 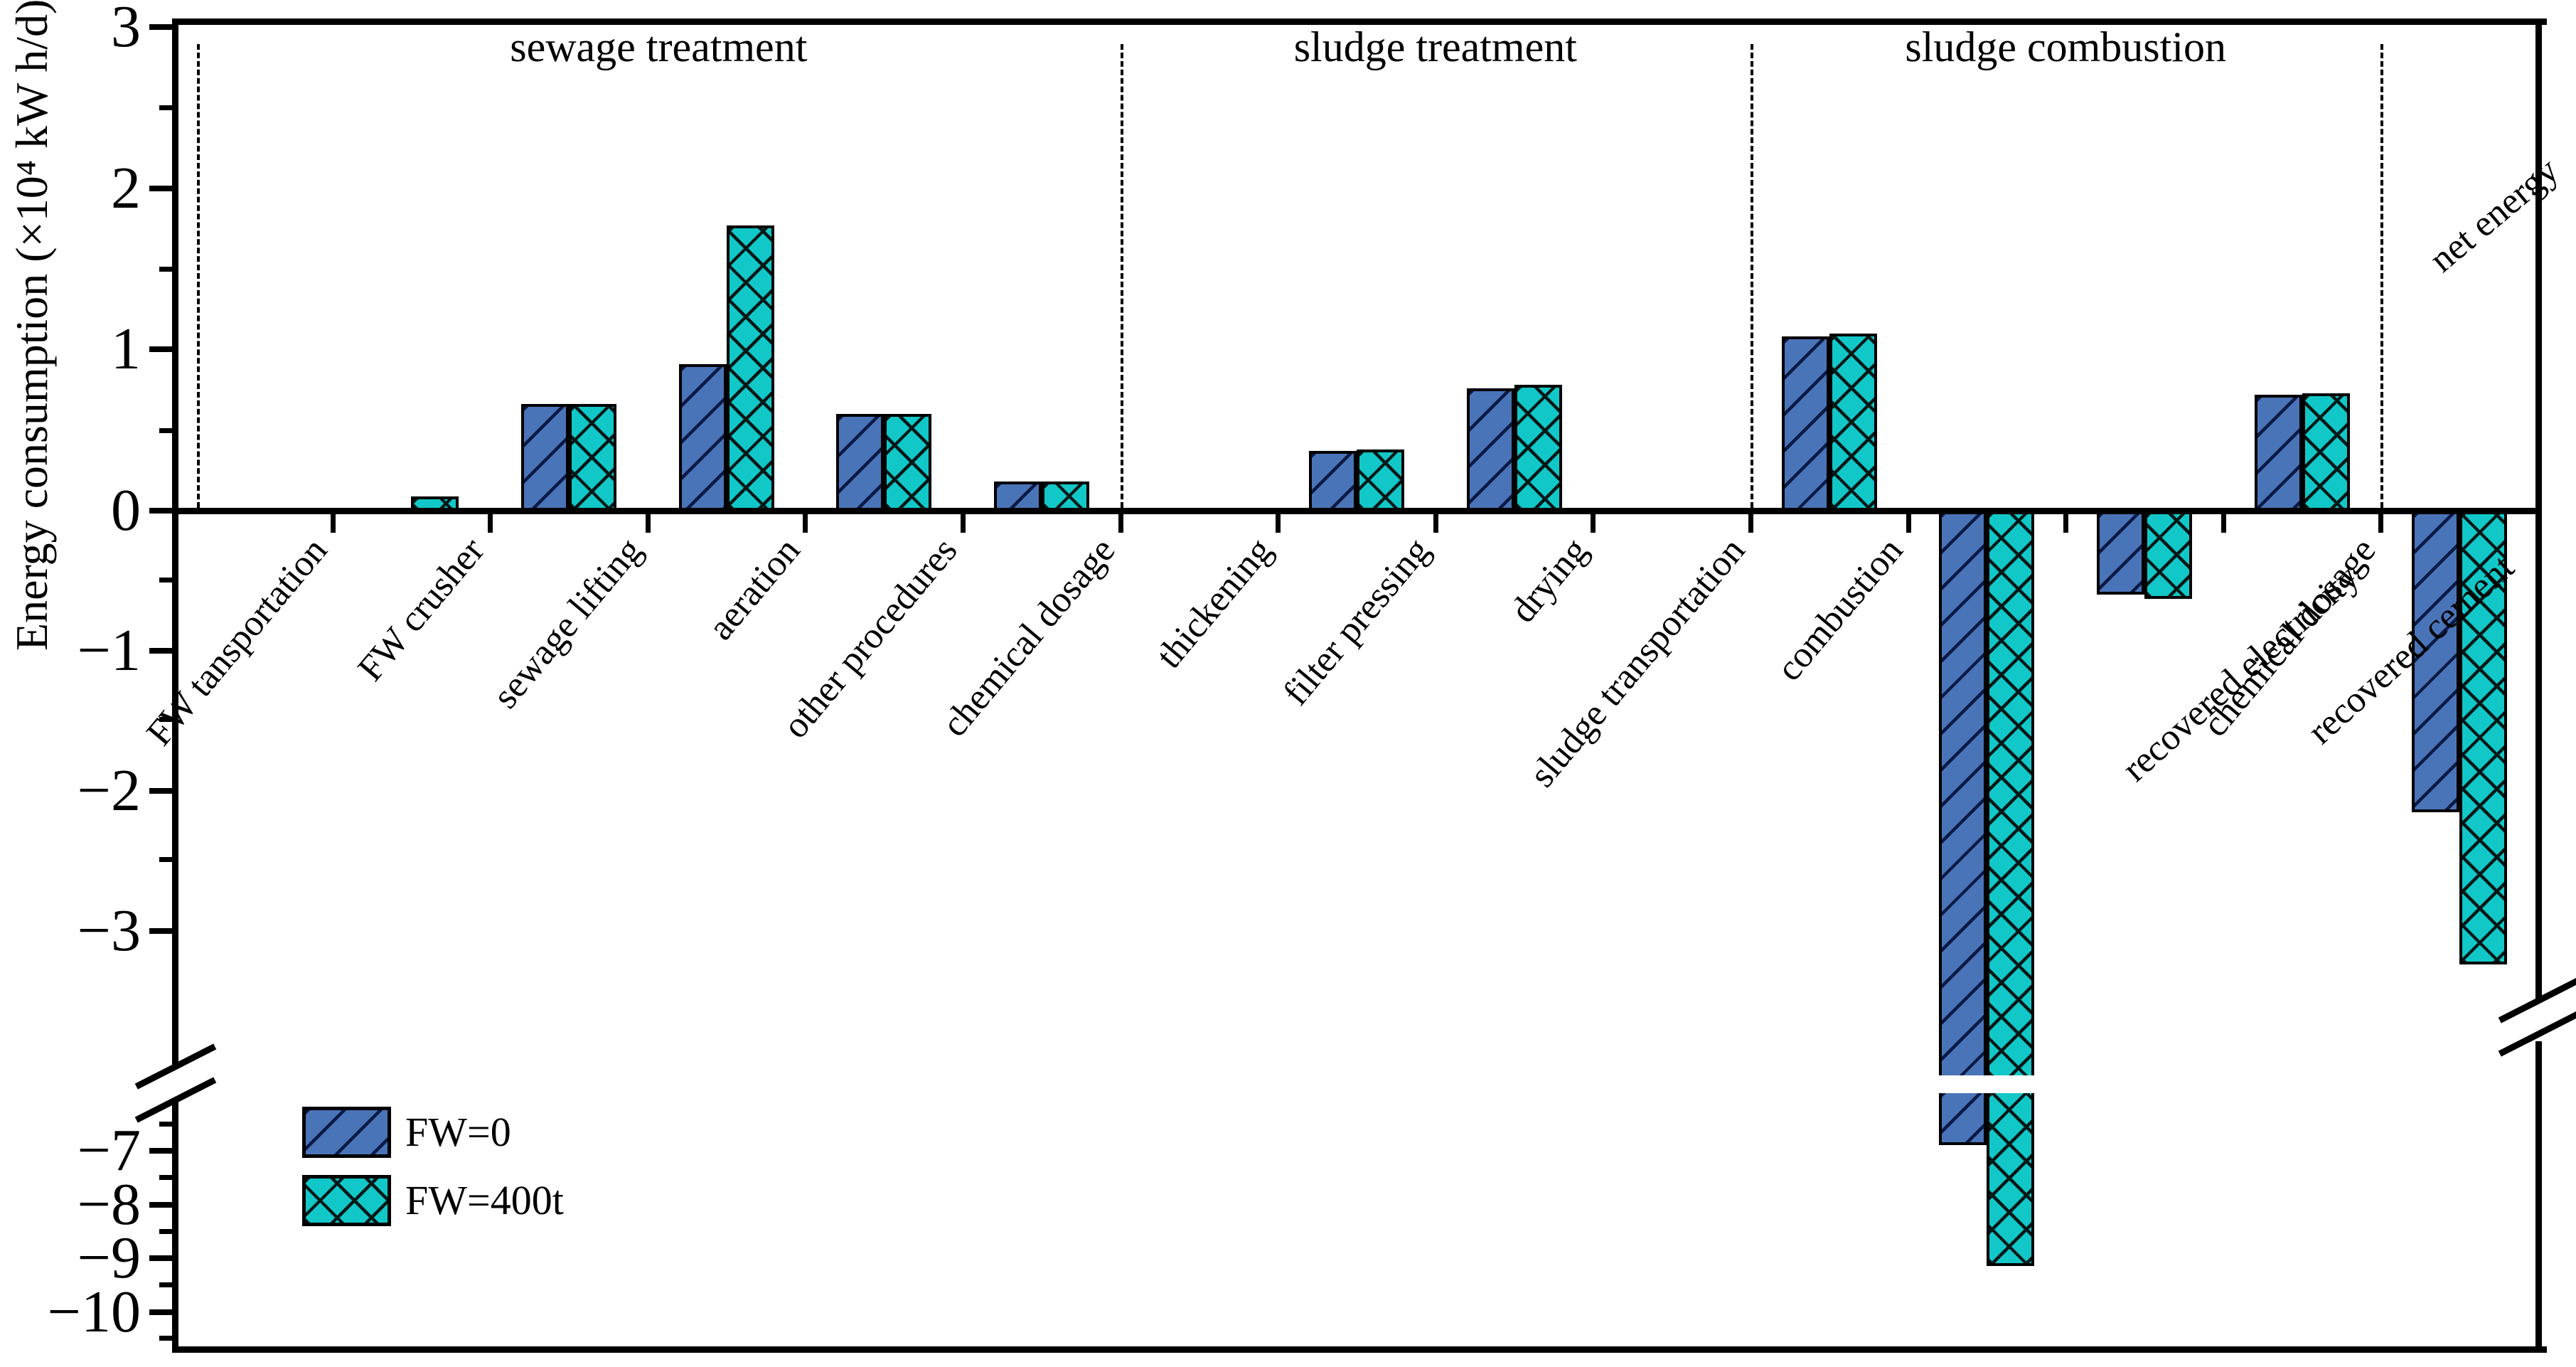 I want to click on right-border-lower, so click(x=2538, y=1197).